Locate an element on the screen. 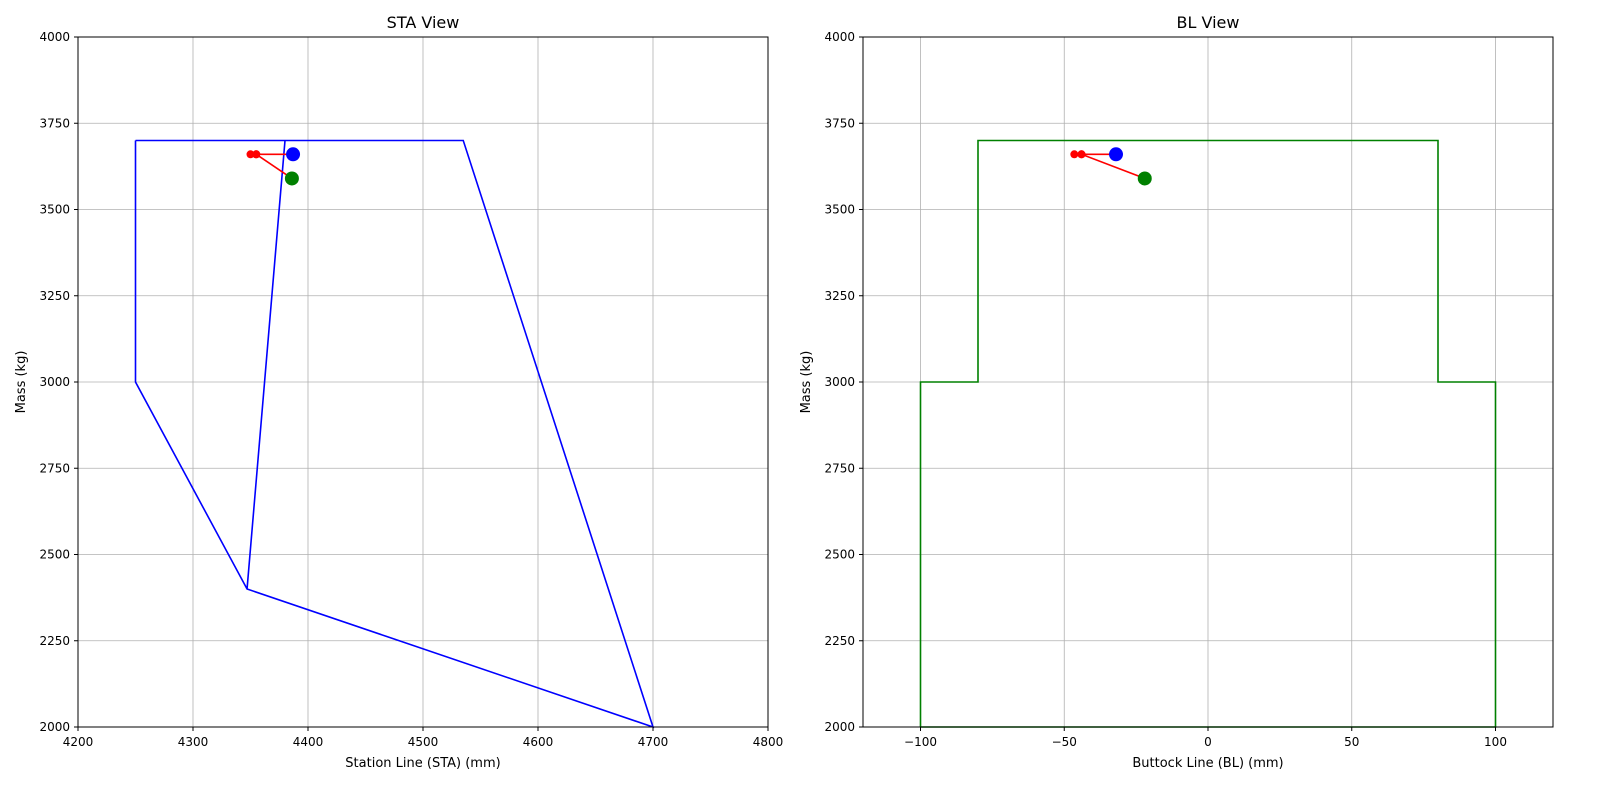 The image size is (1600, 800). bl-ytick-label: 2250 is located at coordinates (839, 641).